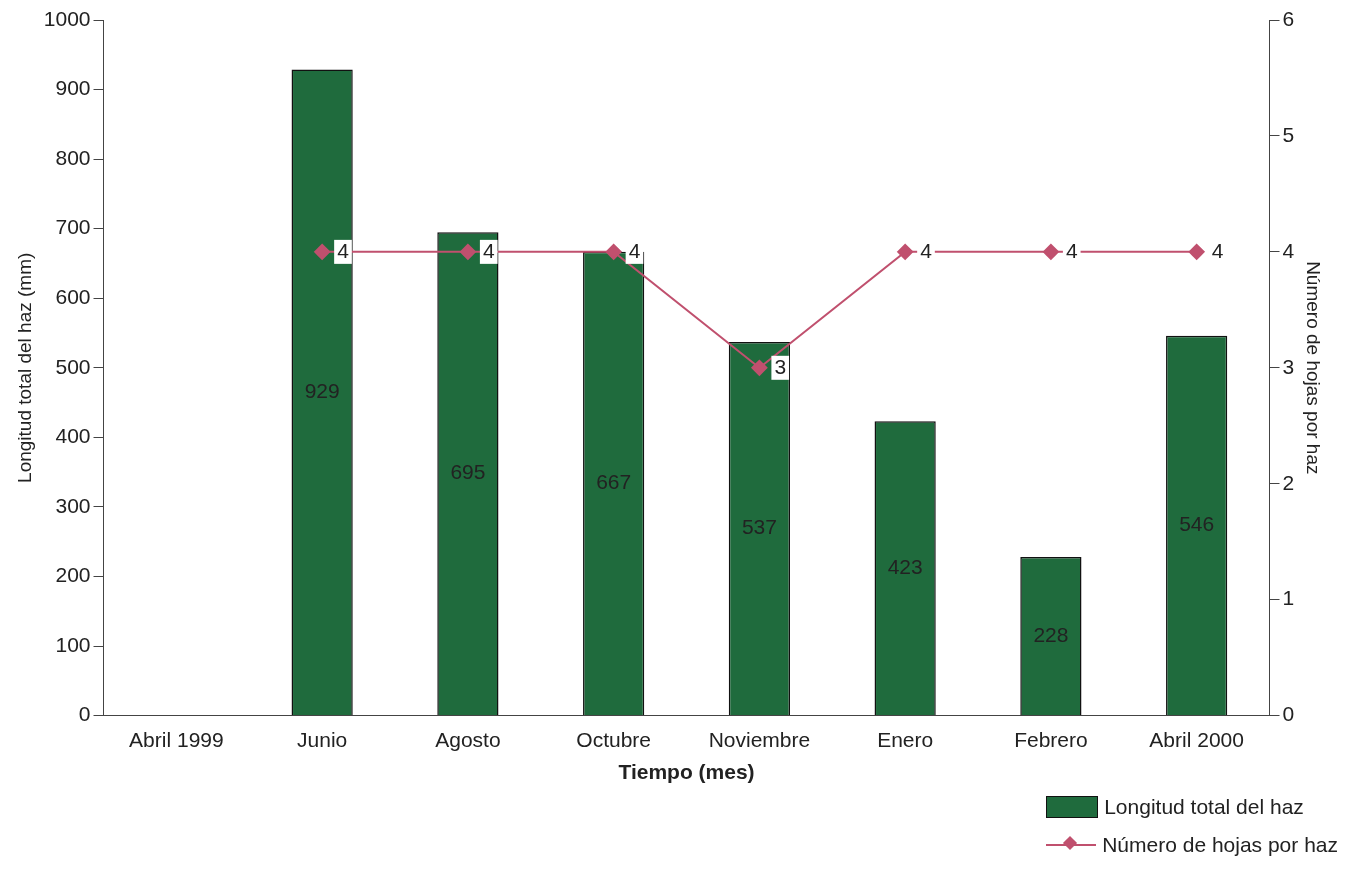  I want to click on y-axis-title: Longitud total del haz (mm), so click(24, 367).